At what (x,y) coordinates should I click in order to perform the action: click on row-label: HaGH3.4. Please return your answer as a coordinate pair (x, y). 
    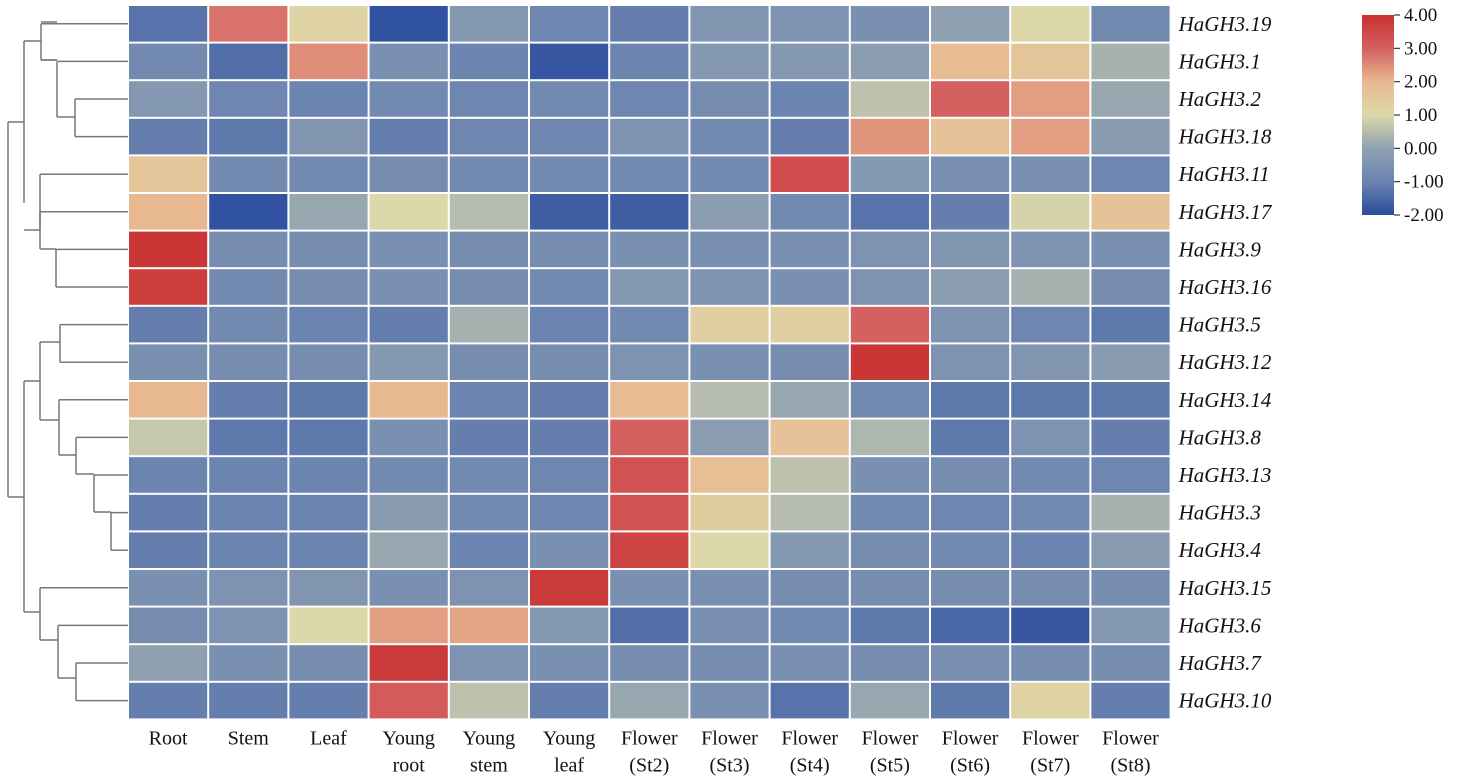
    Looking at the image, I should click on (1220, 550).